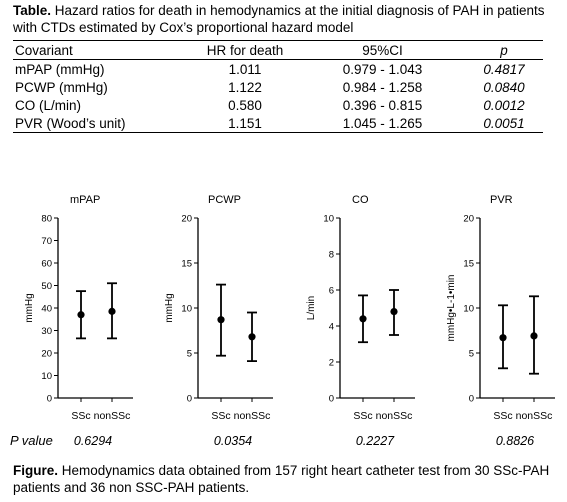 This screenshot has height=502, width=567. What do you see at coordinates (311, 308) in the screenshot?
I see `y-axis-label: L/min` at bounding box center [311, 308].